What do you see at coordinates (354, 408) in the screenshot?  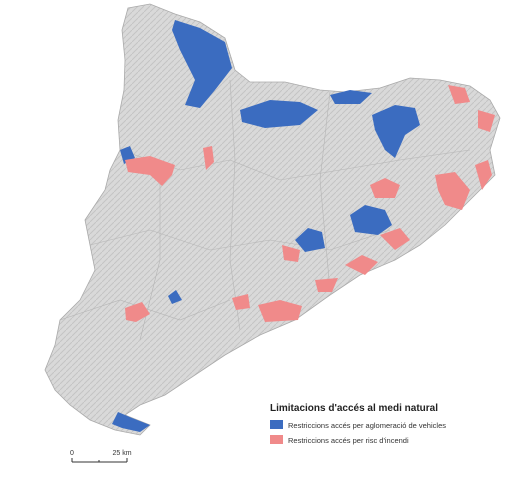 I see `legend-title: Limitacions d'accés al medi natural` at bounding box center [354, 408].